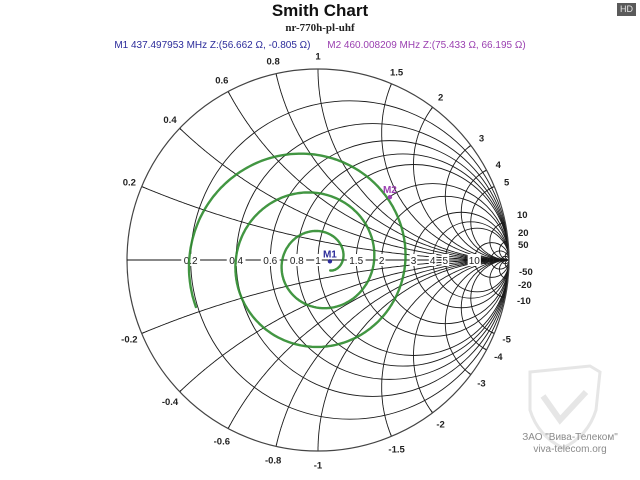  I want to click on svg-text: 50, so click(523, 245).